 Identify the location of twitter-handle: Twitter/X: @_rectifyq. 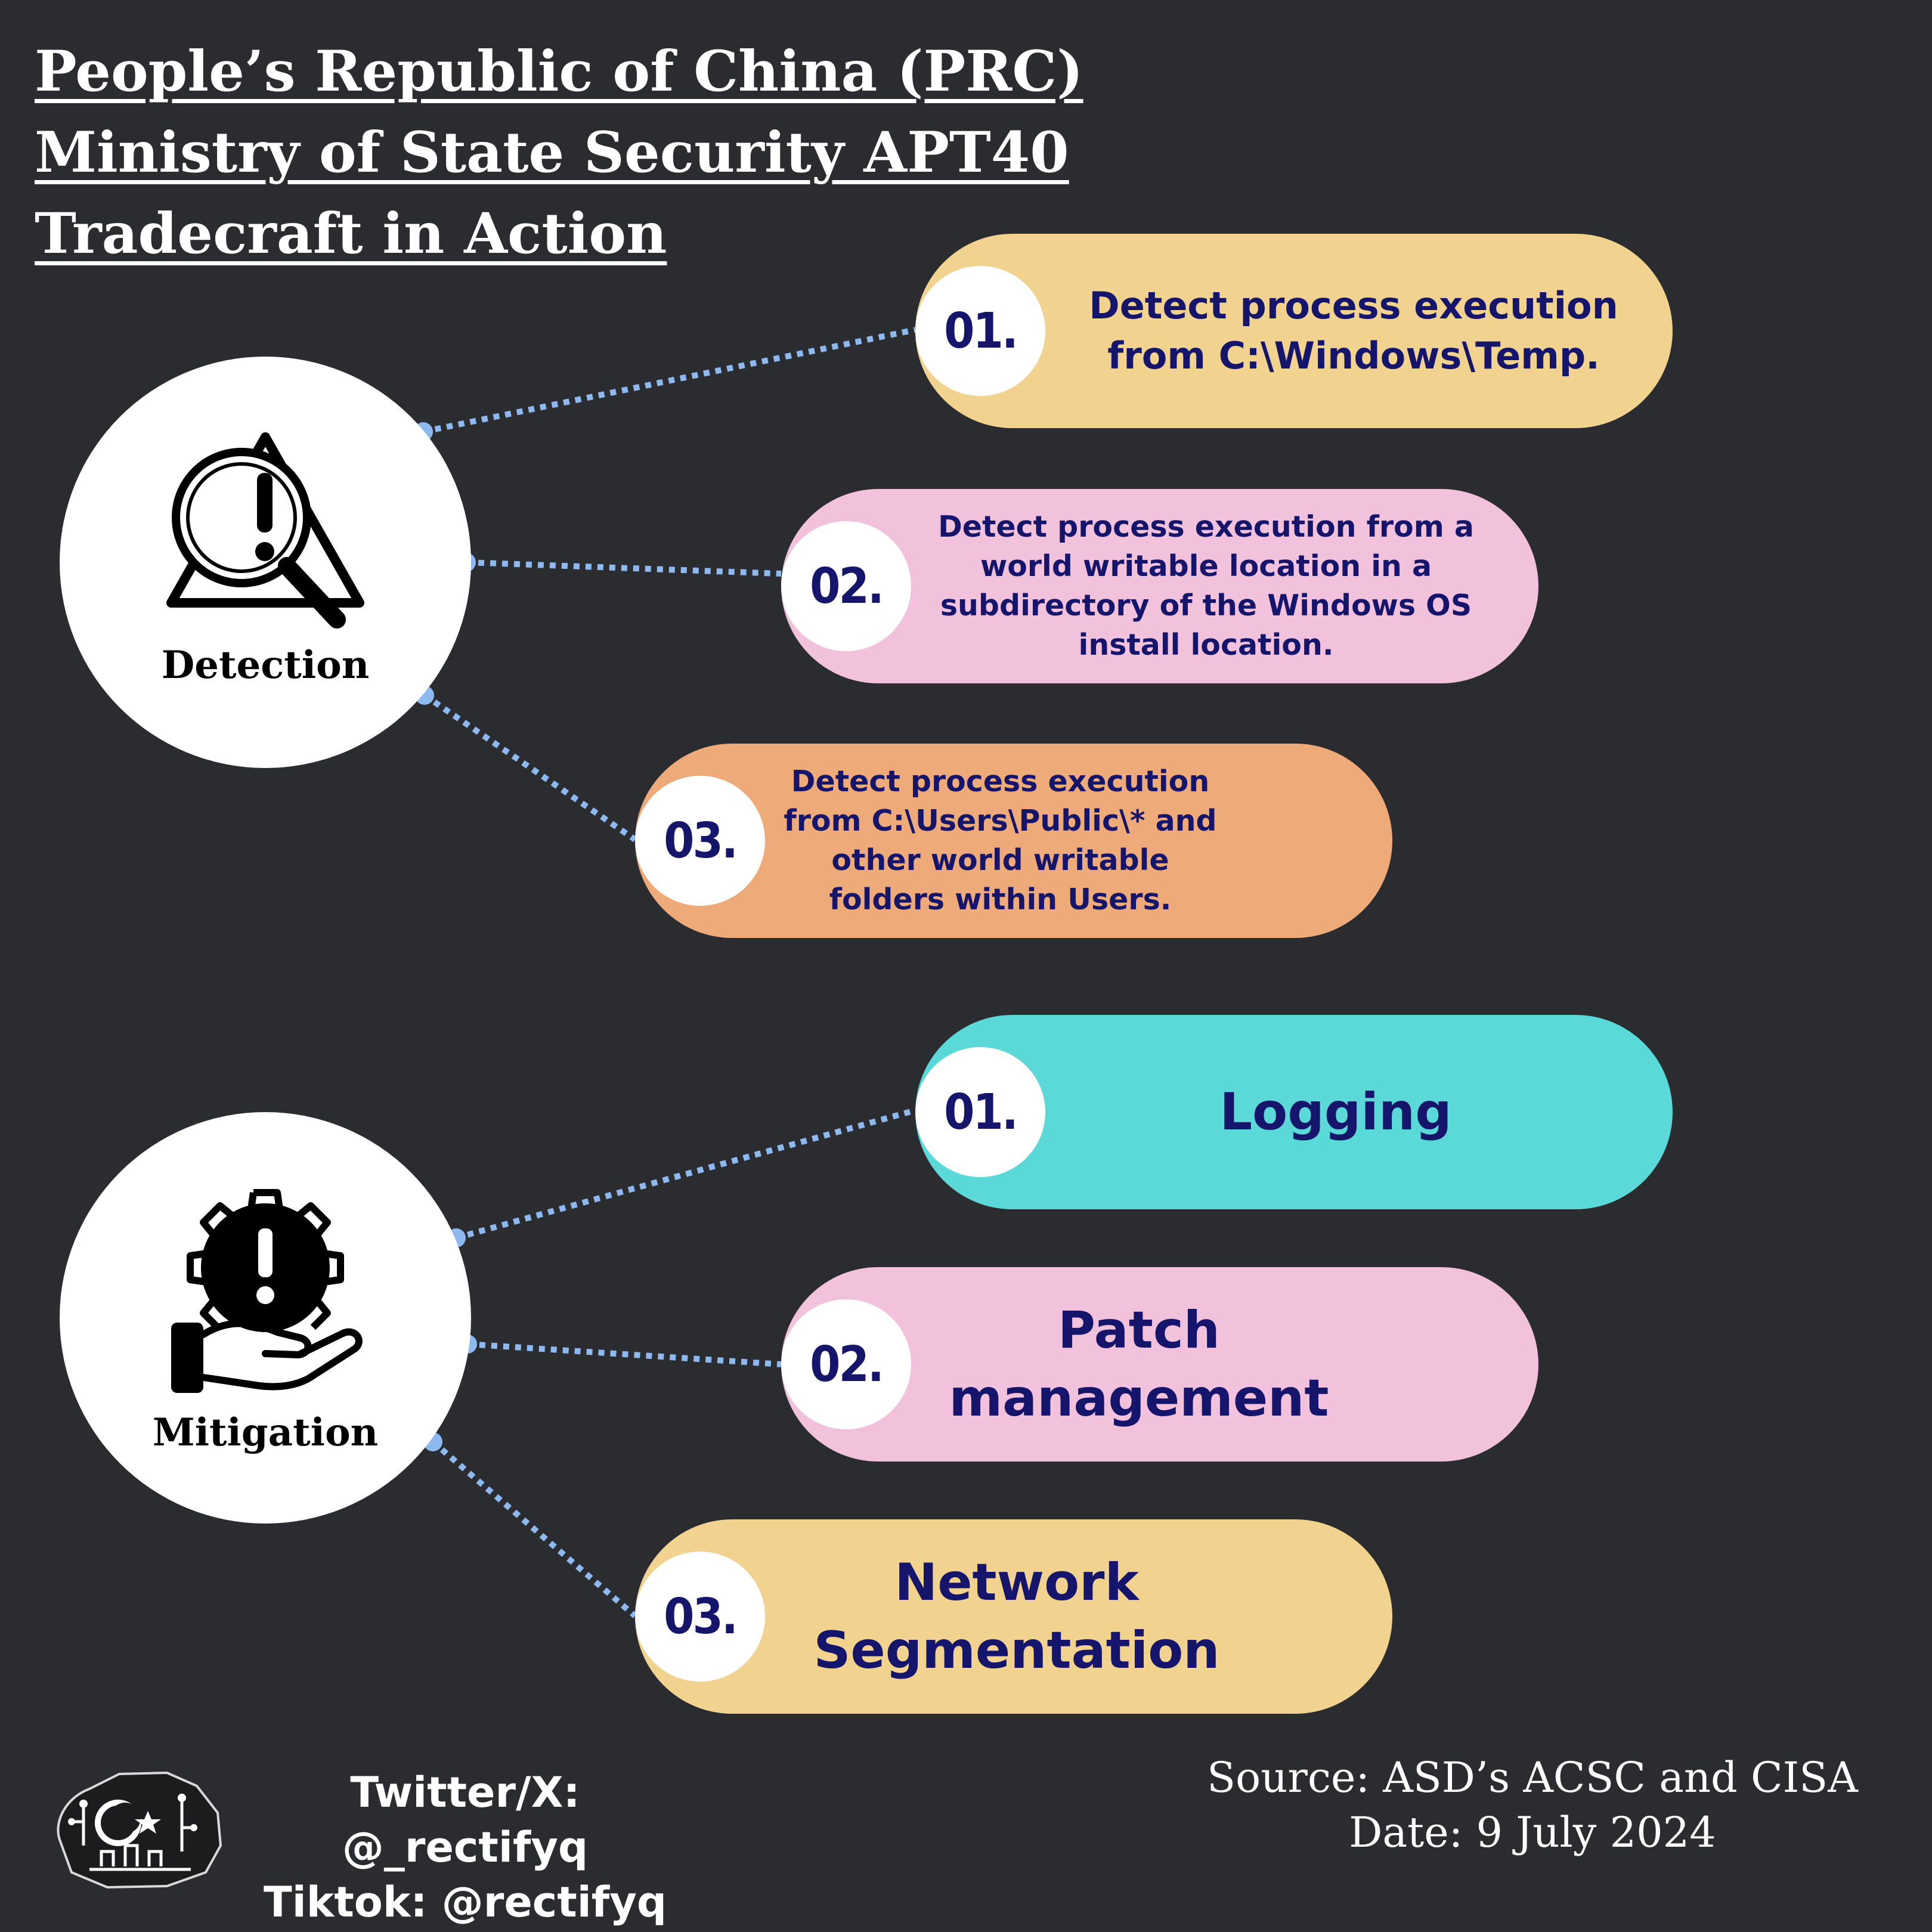
(466, 1820).